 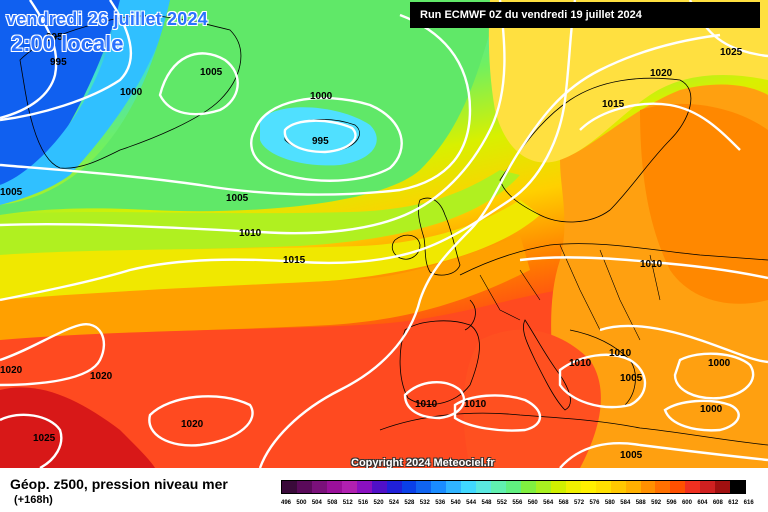 I want to click on africa-coast, so click(x=573, y=429).